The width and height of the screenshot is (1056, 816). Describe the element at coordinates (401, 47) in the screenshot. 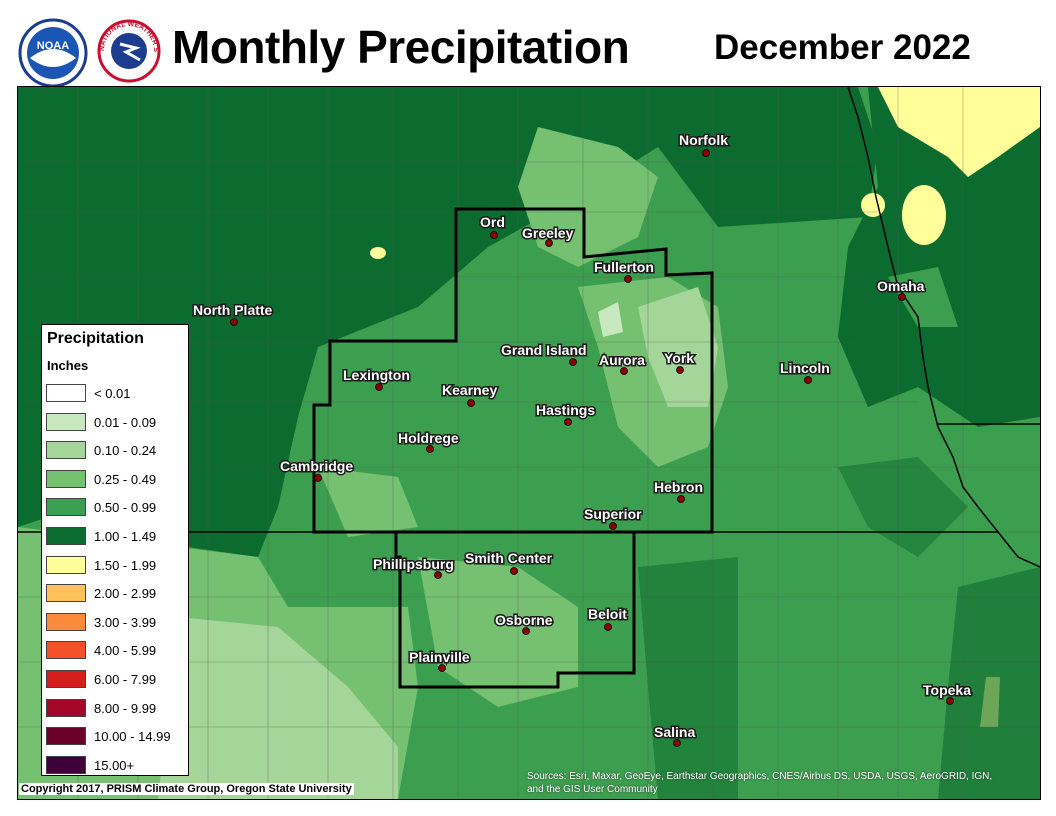

I see `map-title: Monthly Precipitation` at that location.